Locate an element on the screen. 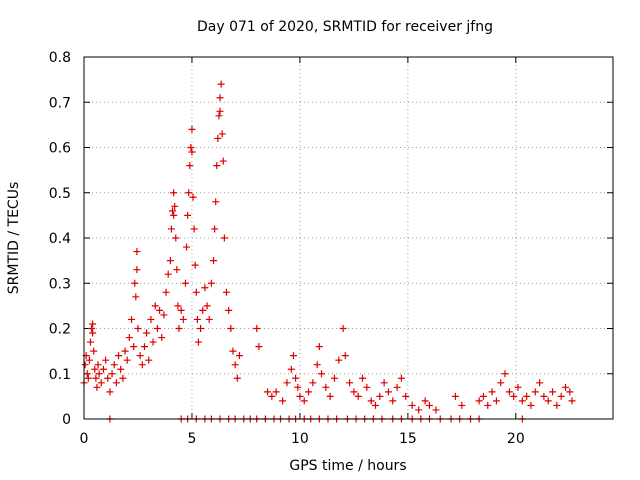 This screenshot has height=480, width=640. x-tick-label: 10 is located at coordinates (300, 439).